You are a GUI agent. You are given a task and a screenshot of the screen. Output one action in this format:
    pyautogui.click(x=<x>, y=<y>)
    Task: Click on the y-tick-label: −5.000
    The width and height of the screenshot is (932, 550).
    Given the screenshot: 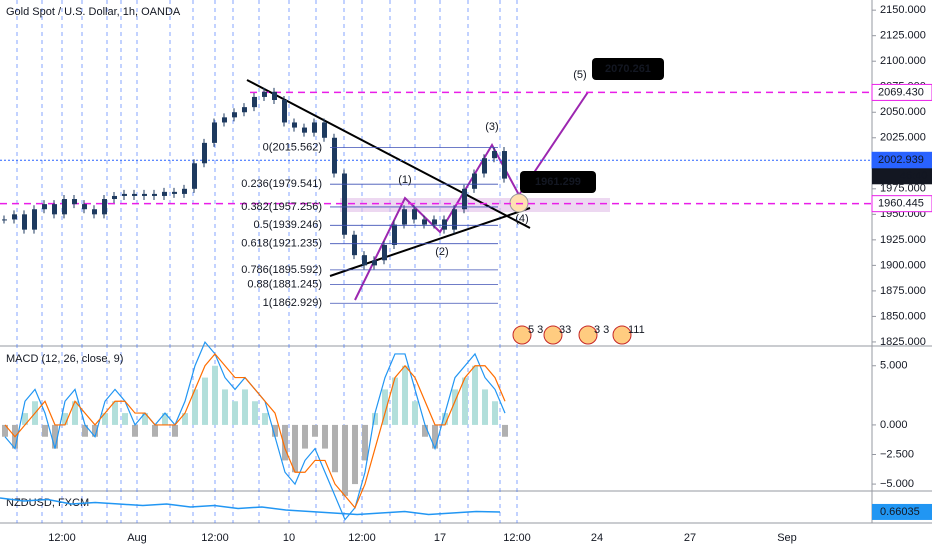 What is the action you would take?
    pyautogui.click(x=897, y=484)
    